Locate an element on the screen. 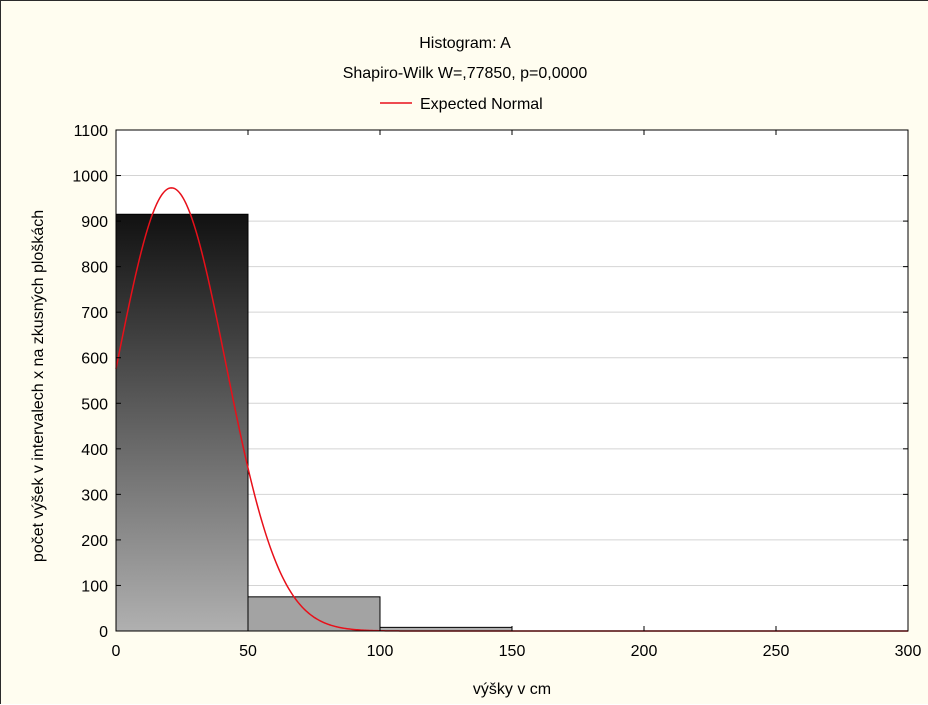 The height and width of the screenshot is (705, 928). y-tick-label: 800 is located at coordinates (94, 268).